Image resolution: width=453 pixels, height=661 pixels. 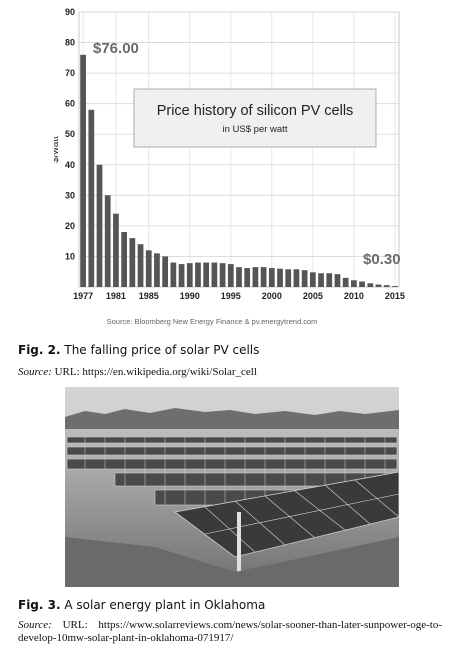 I want to click on y-tick-label: 20, so click(x=70, y=226).